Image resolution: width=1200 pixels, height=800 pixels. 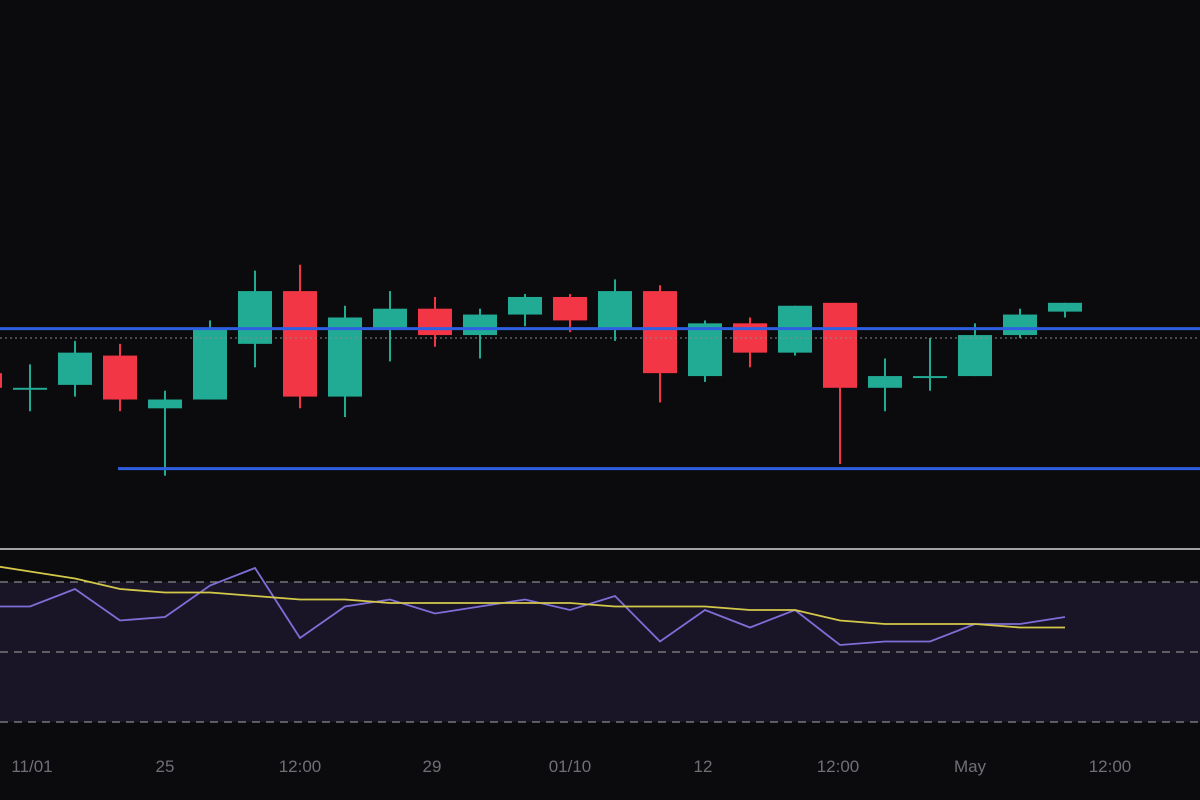 I want to click on x-tick-label: 01/10, so click(x=570, y=766).